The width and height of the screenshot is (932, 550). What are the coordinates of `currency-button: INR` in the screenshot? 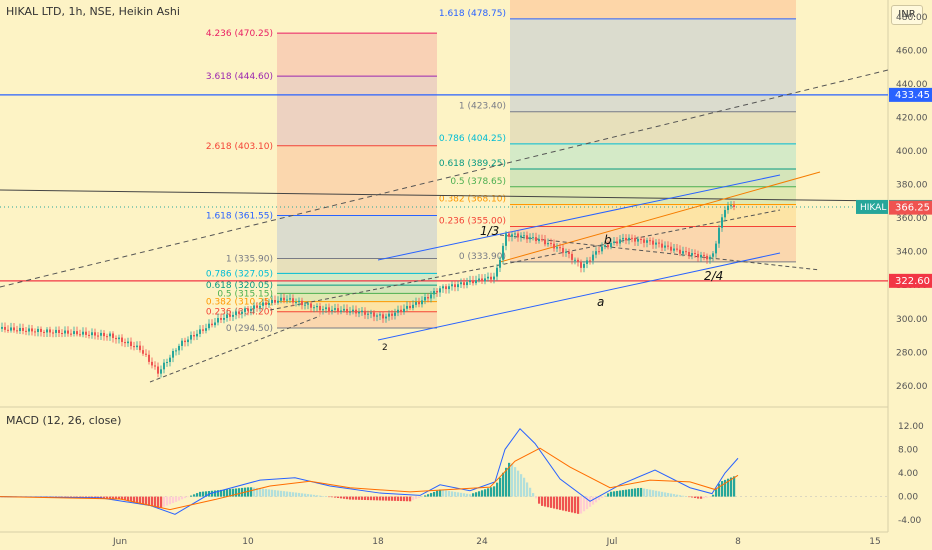 It's located at (907, 15).